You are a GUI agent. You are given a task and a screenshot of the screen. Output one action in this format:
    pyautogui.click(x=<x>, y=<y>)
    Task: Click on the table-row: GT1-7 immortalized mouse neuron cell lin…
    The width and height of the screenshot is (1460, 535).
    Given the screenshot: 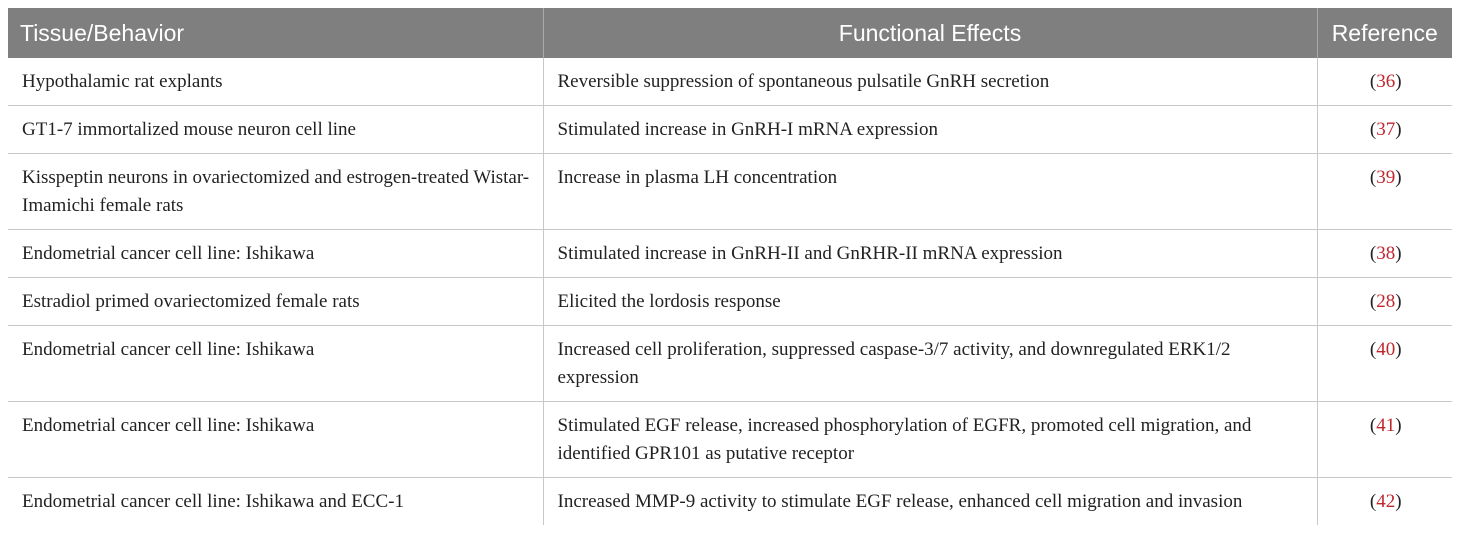 What is the action you would take?
    pyautogui.click(x=730, y=129)
    